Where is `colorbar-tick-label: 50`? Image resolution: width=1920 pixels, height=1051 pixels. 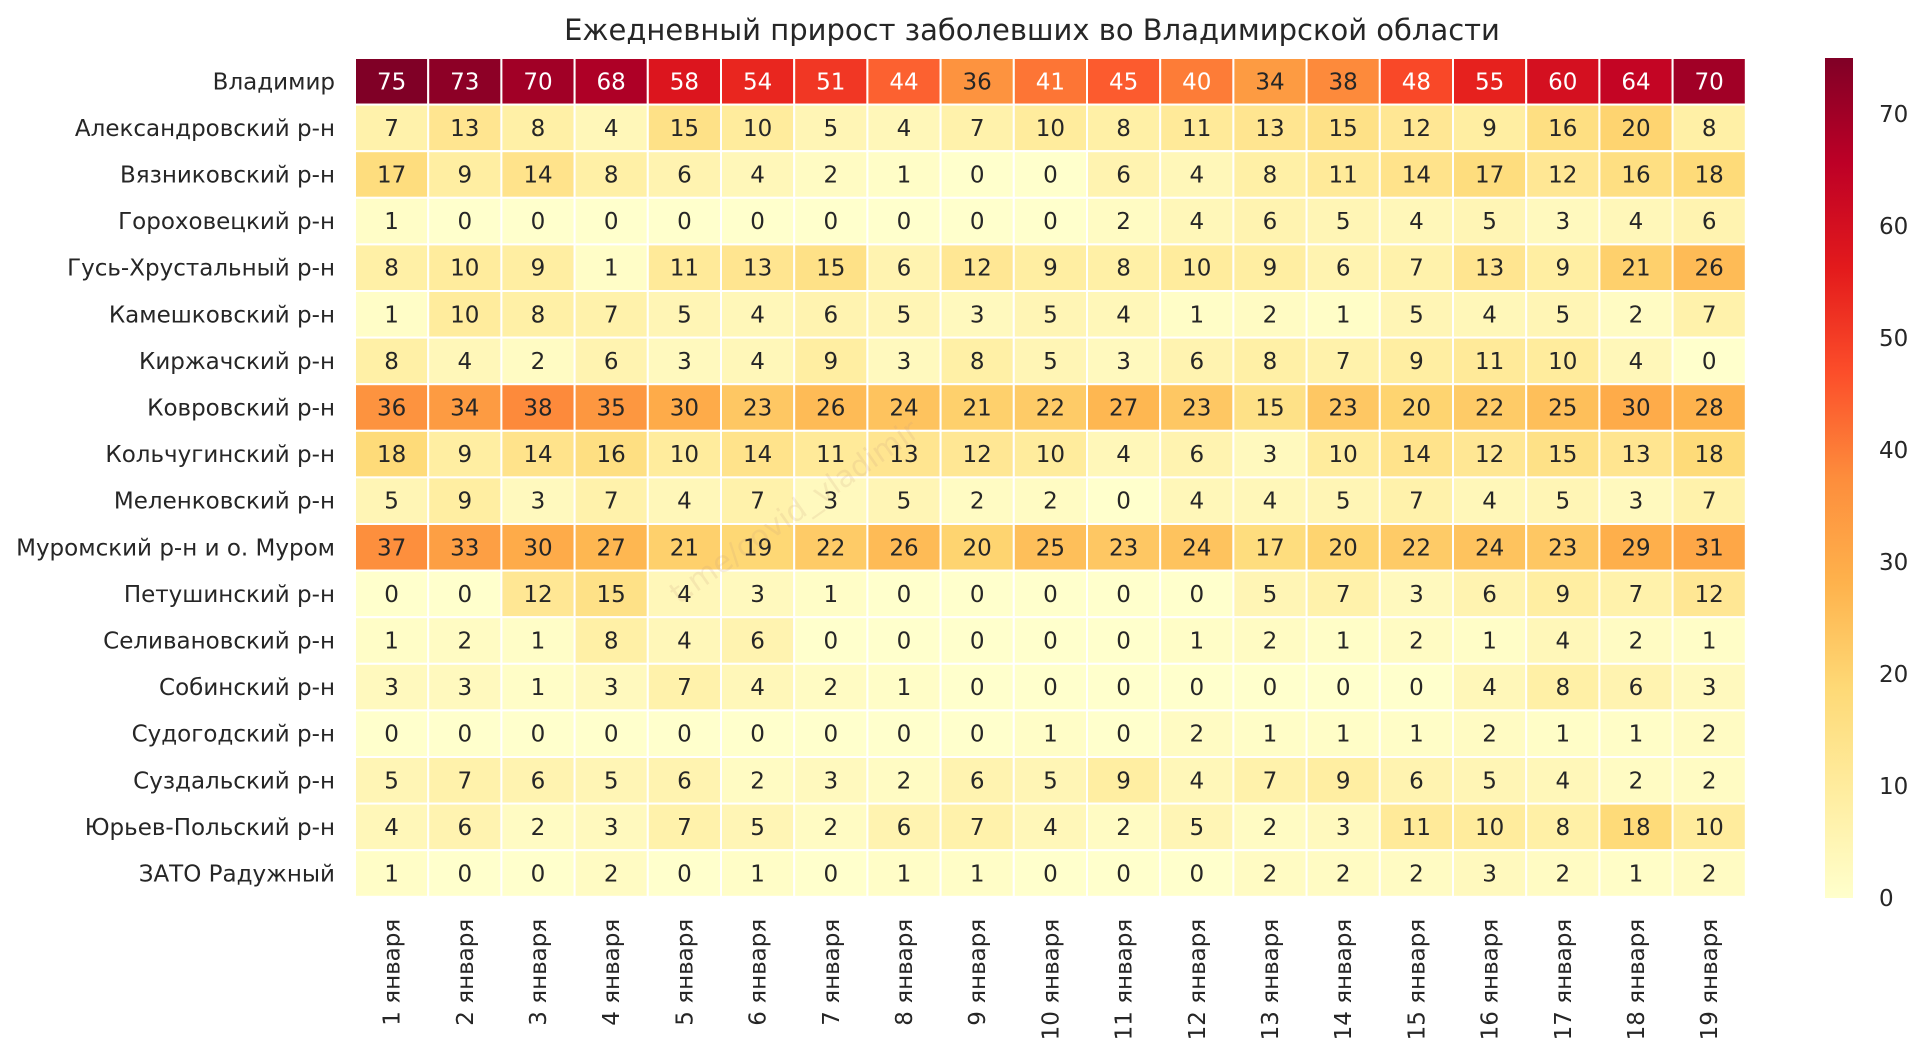 colorbar-tick-label: 50 is located at coordinates (1893, 339).